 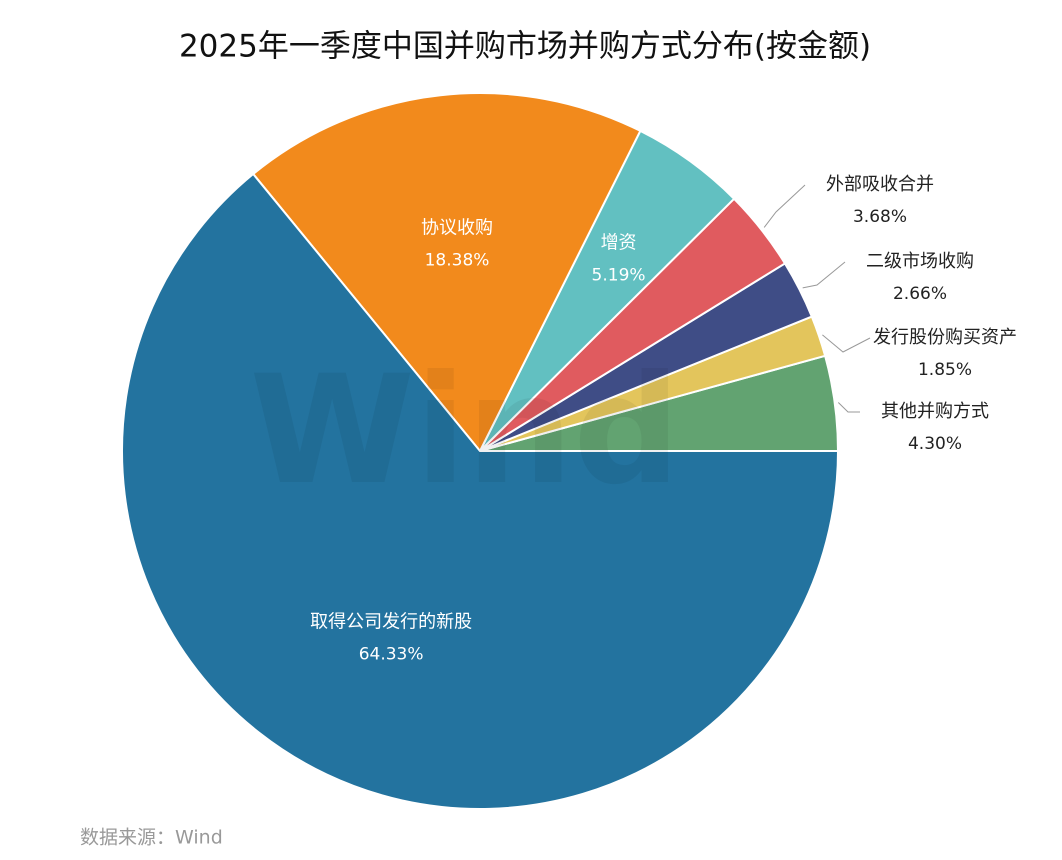 What do you see at coordinates (935, 411) in the screenshot?
I see `slice-label: 其他并购方式` at bounding box center [935, 411].